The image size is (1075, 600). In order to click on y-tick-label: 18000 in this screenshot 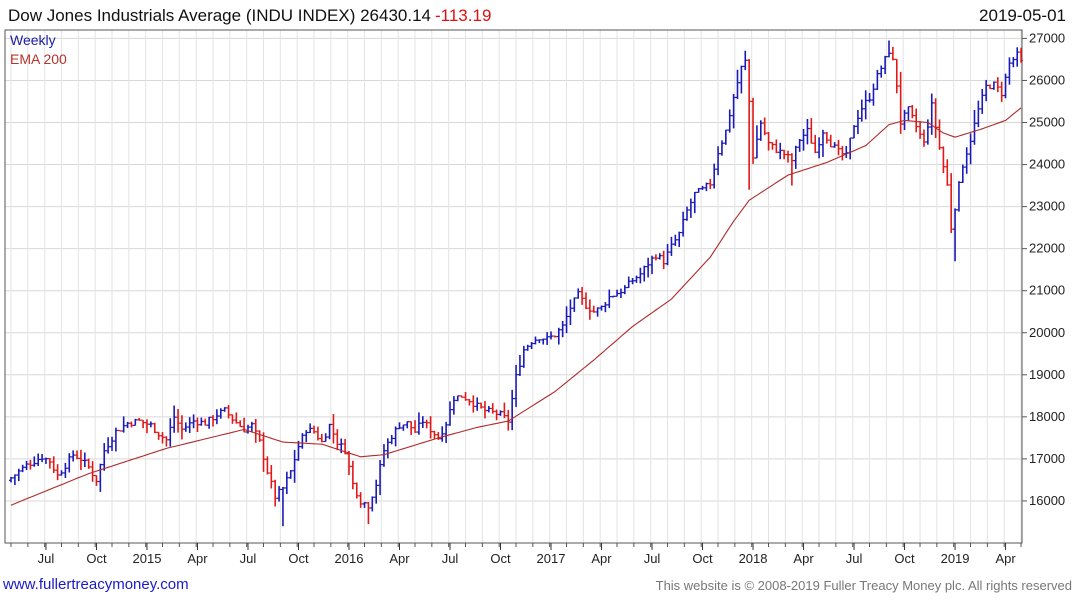, I will do `click(1047, 416)`.